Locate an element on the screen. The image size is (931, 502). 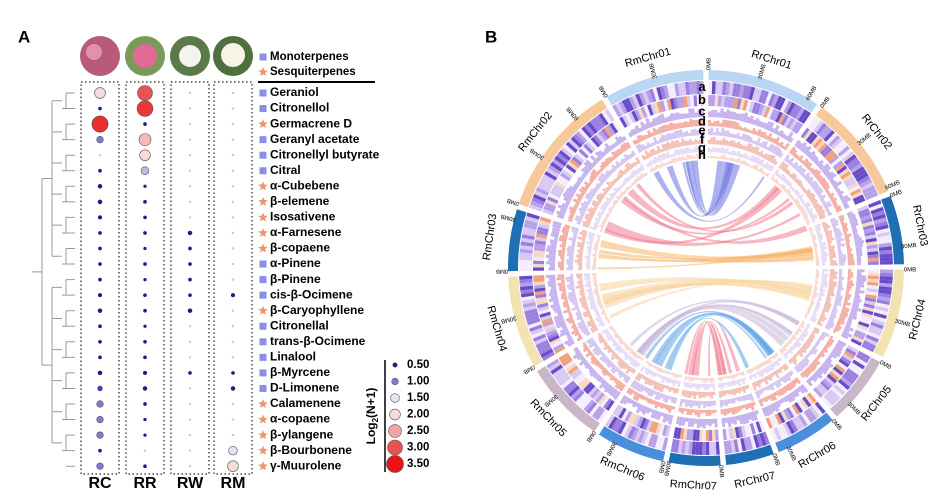
chromosome-label: RmChr03 is located at coordinates (490, 237).